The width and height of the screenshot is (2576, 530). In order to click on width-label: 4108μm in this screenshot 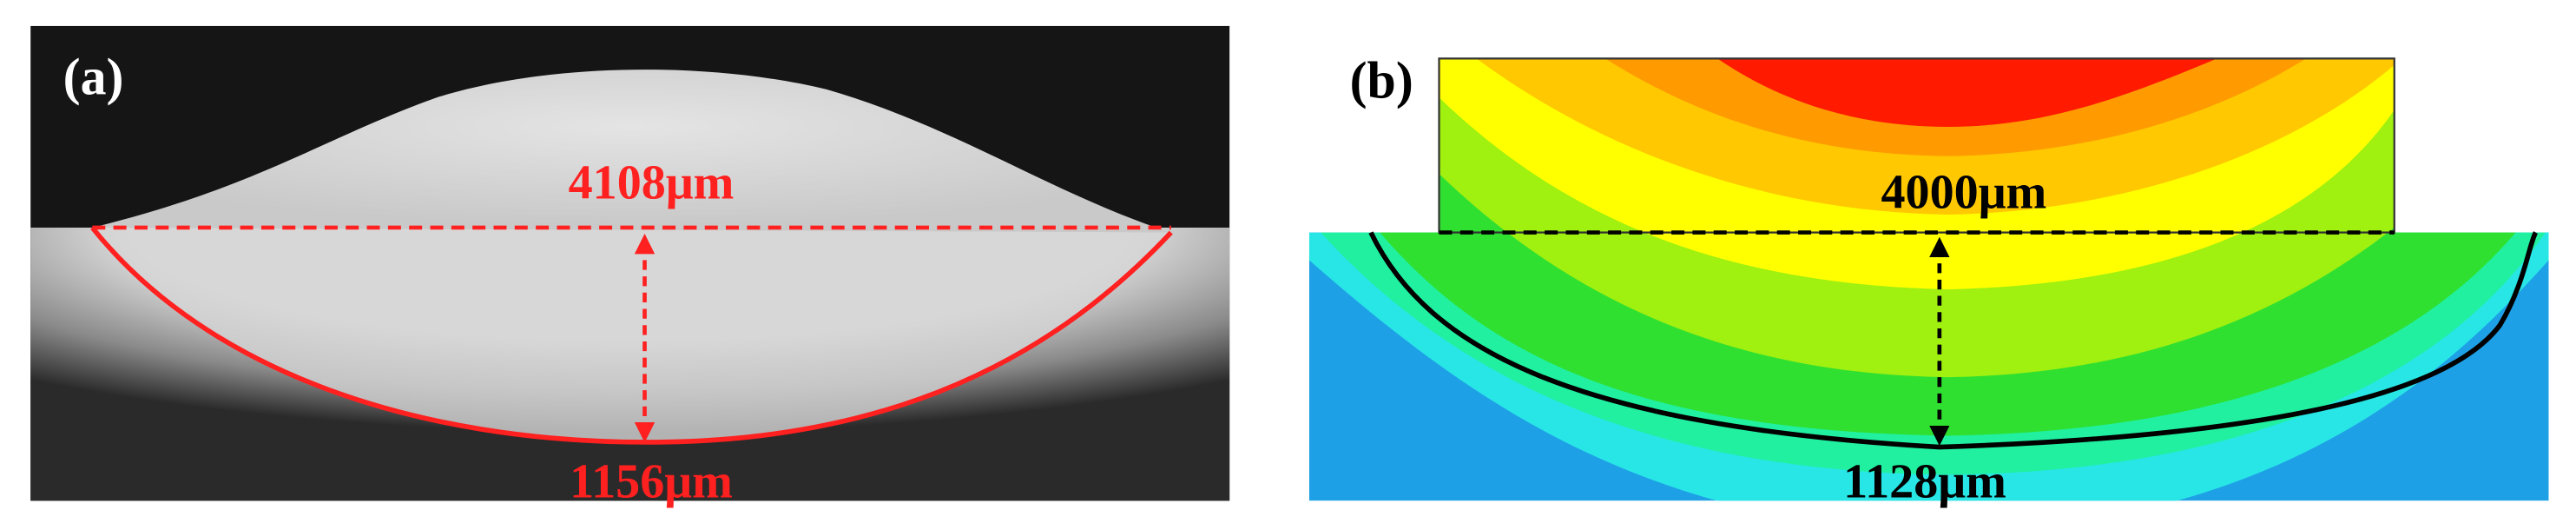, I will do `click(652, 182)`.